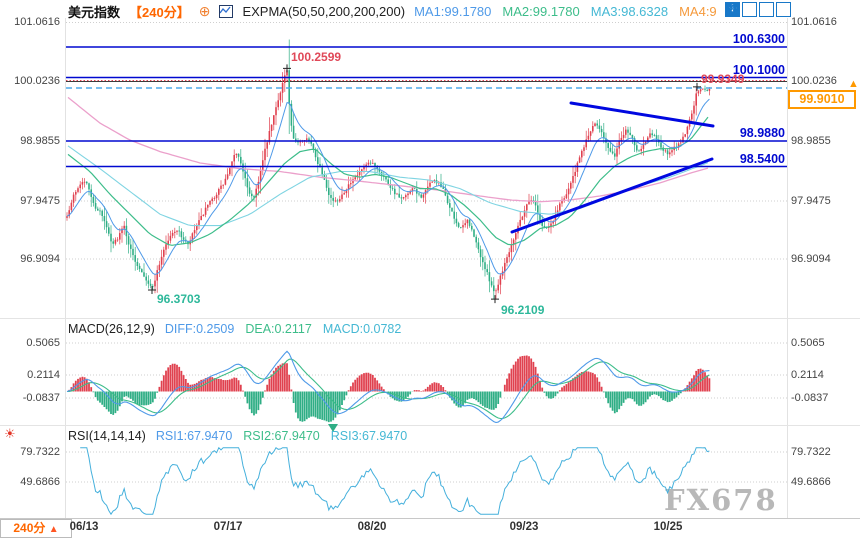 Image resolution: width=860 pixels, height=538 pixels. I want to click on macd-value: DIFF:0.2509, so click(199, 329).